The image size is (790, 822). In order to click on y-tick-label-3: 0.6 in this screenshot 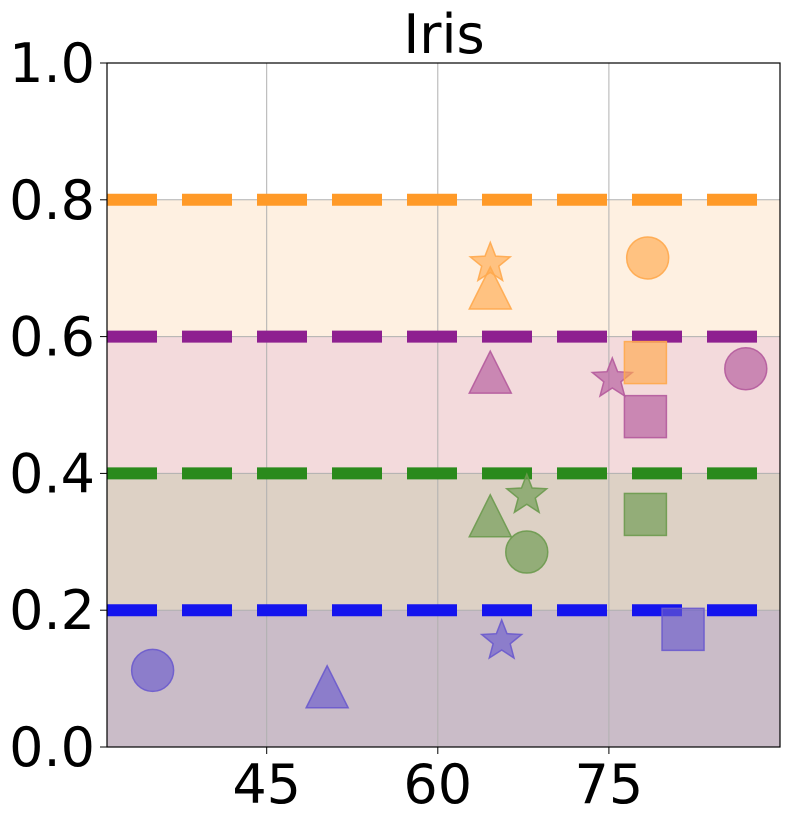, I will do `click(52, 337)`.